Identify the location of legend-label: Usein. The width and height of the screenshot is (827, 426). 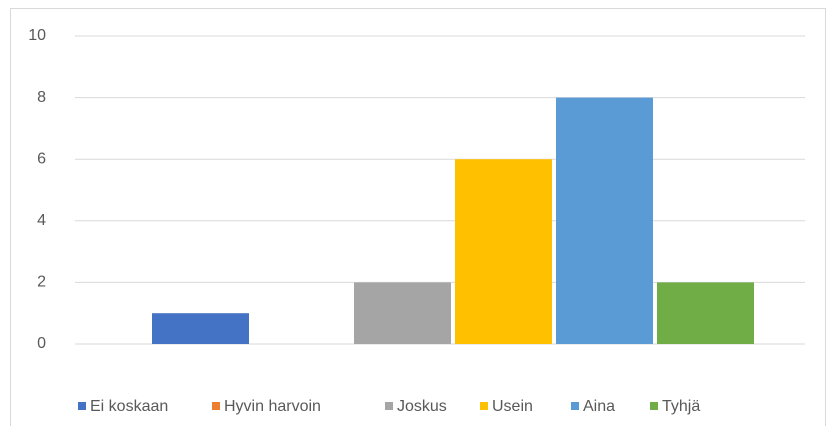
(512, 406).